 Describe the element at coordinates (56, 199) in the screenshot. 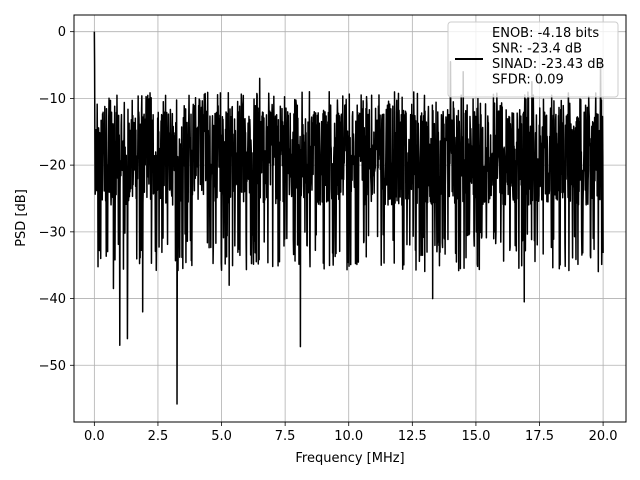

I see `y-axis-ticks: 0 −10 −20 −30 −40 −50` at that location.